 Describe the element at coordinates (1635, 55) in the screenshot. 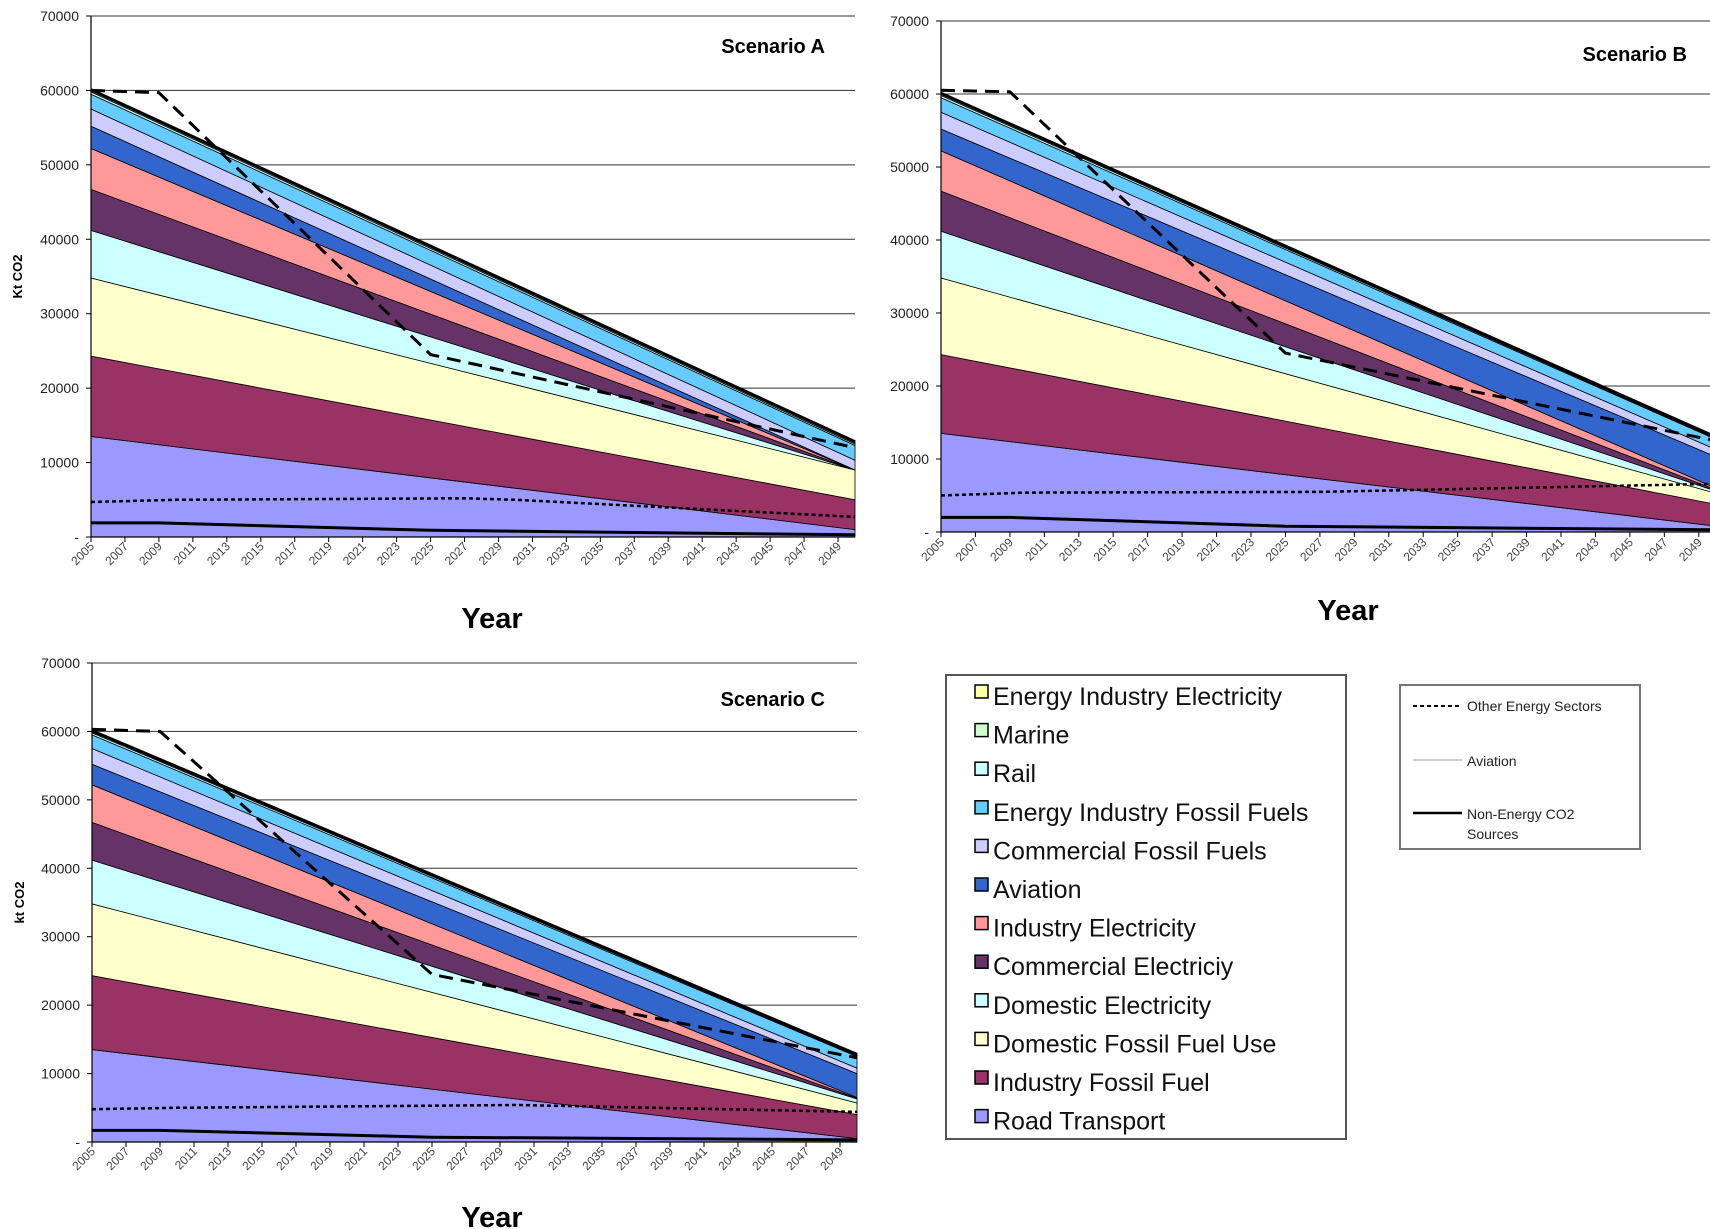

I see `chart-title: Scenario B` at that location.